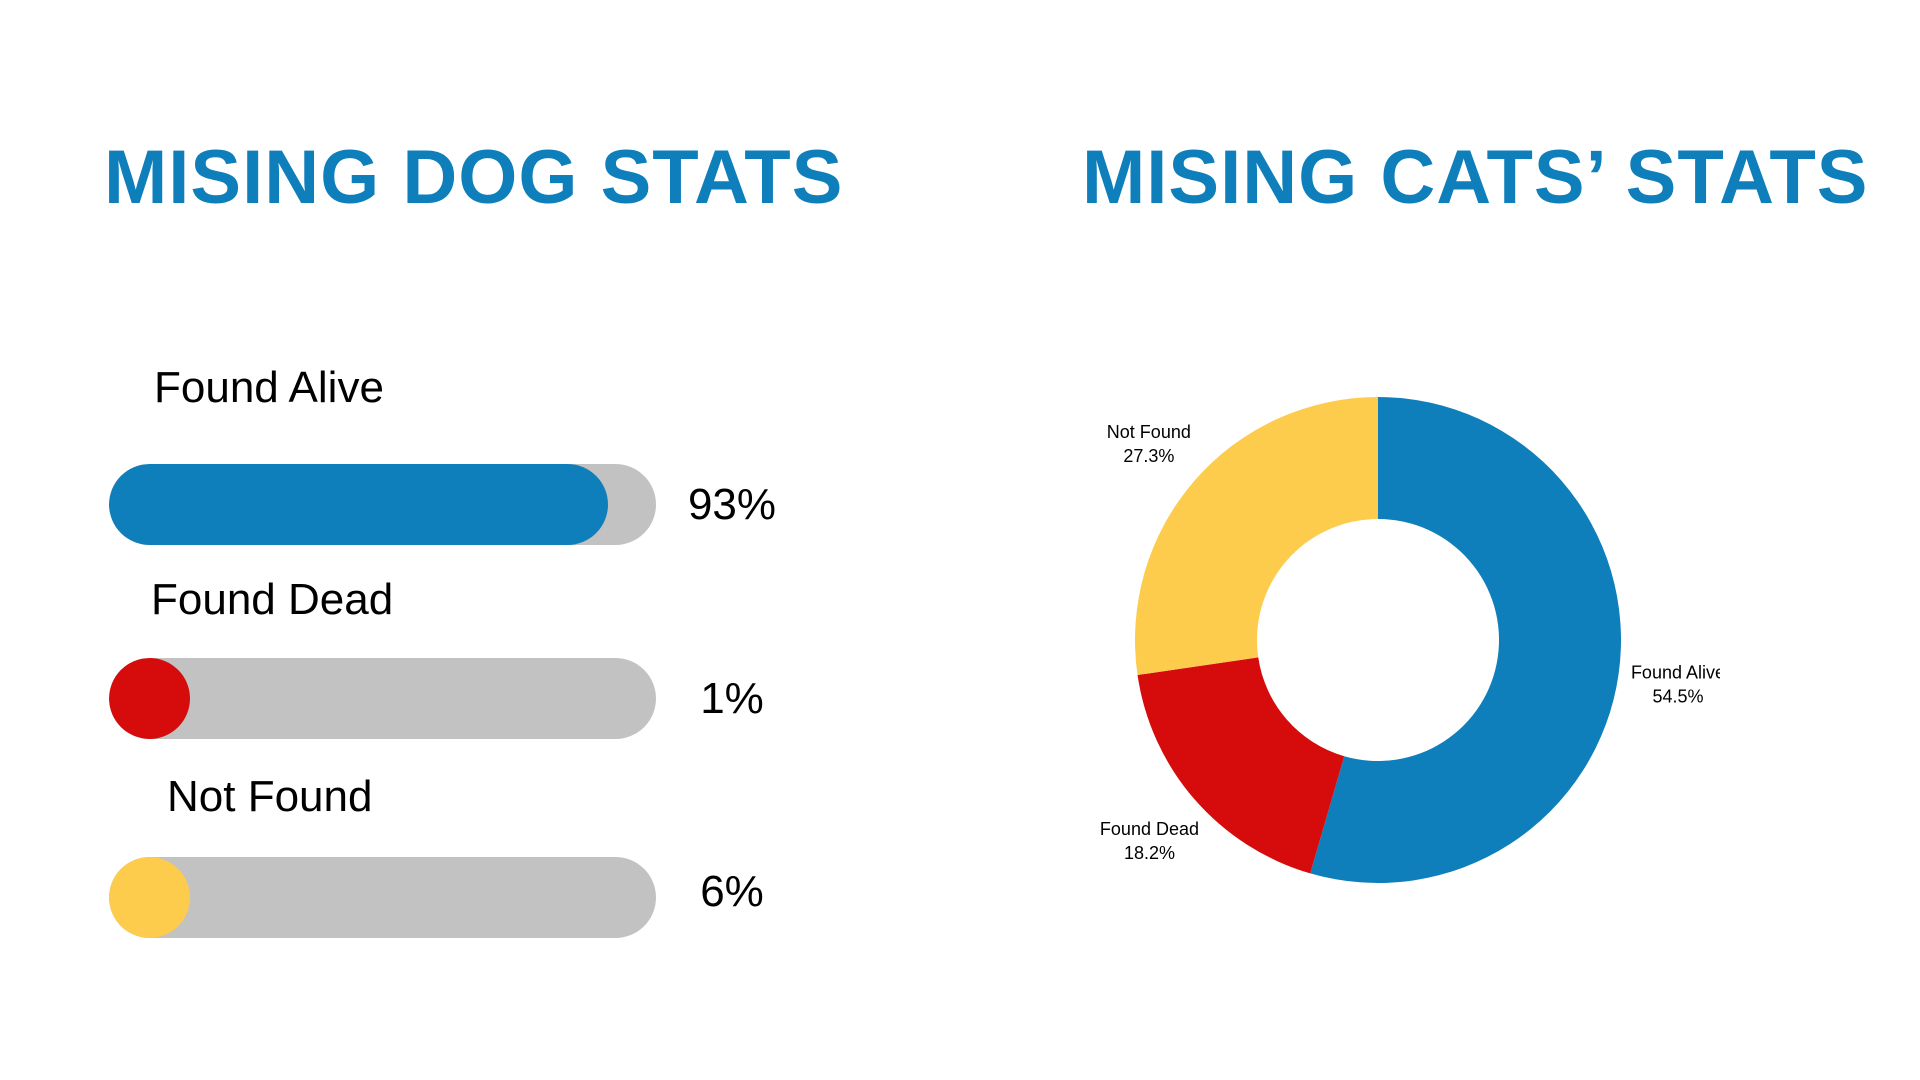 The width and height of the screenshot is (1920, 1080). Describe the element at coordinates (1149, 841) in the screenshot. I see `donut-label-found-dead: Found Dead 18.2%` at that location.